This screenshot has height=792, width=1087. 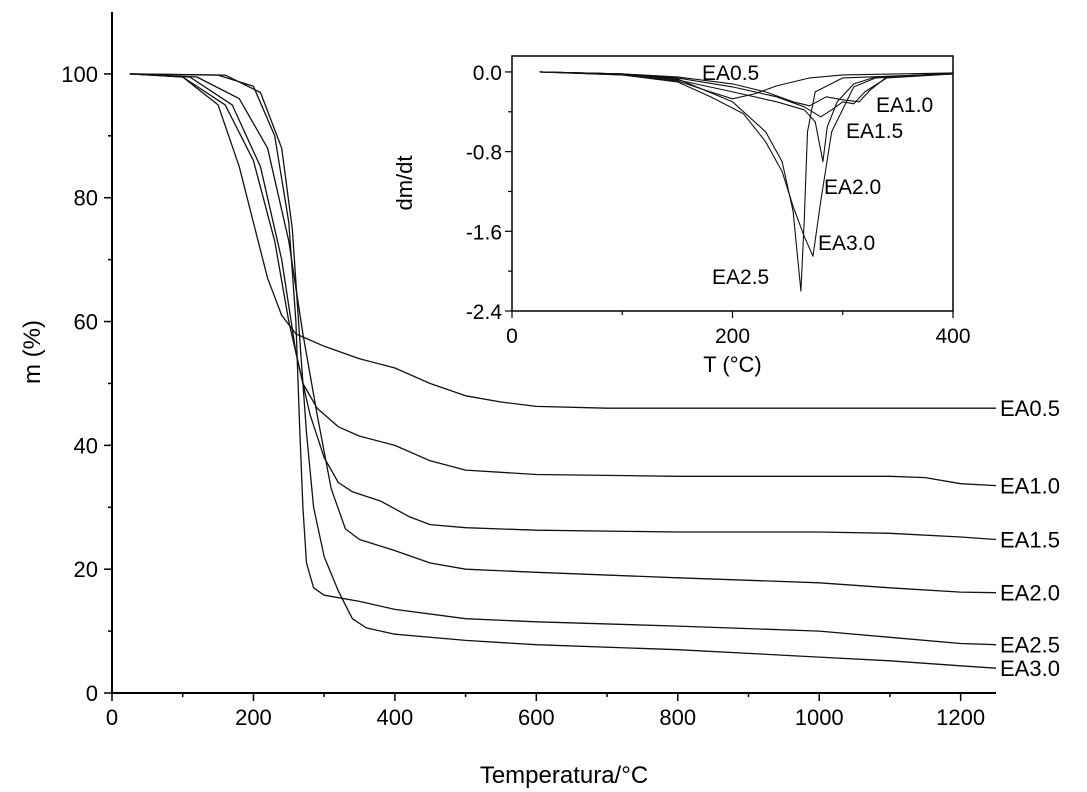 What do you see at coordinates (1030, 593) in the screenshot?
I see `series-label-EA2.0: EA2.0` at bounding box center [1030, 593].